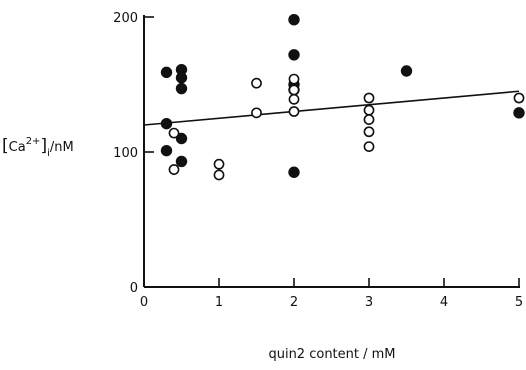 This screenshot has height=370, width=526. Describe the element at coordinates (38, 147) in the screenshot. I see `y-axis-label: [Ca2+]i/nM` at that location.